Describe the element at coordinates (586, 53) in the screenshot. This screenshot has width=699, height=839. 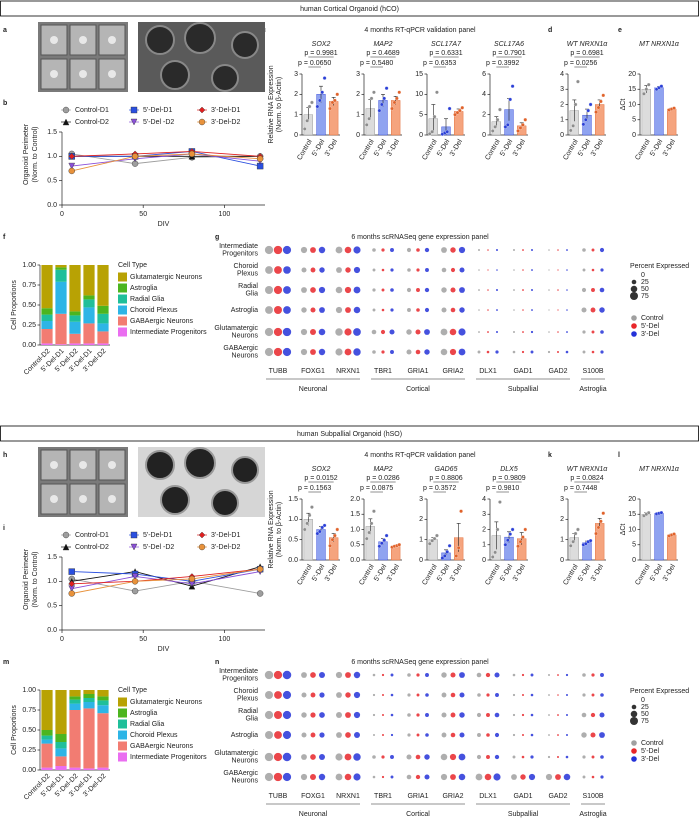
I see `p-value: p = 0.6981` at that location.